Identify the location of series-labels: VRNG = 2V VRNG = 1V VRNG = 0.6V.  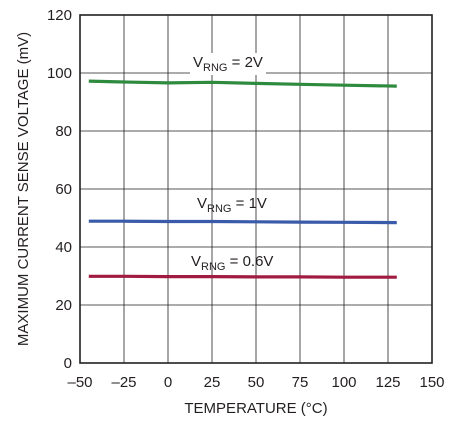
(231, 163).